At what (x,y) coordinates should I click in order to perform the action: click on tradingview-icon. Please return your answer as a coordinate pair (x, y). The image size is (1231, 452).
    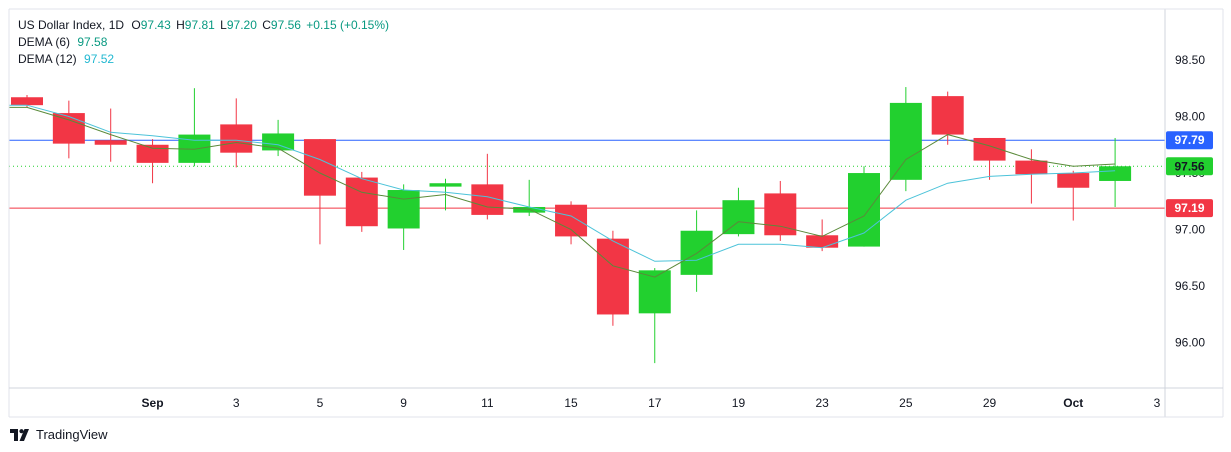
    Looking at the image, I should click on (19, 434).